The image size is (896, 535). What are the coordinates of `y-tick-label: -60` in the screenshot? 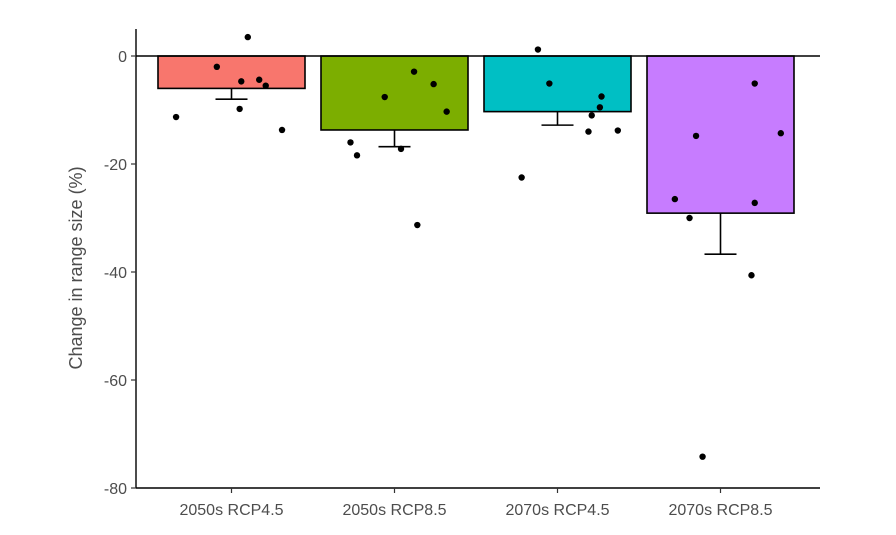 It's located at (115, 381).